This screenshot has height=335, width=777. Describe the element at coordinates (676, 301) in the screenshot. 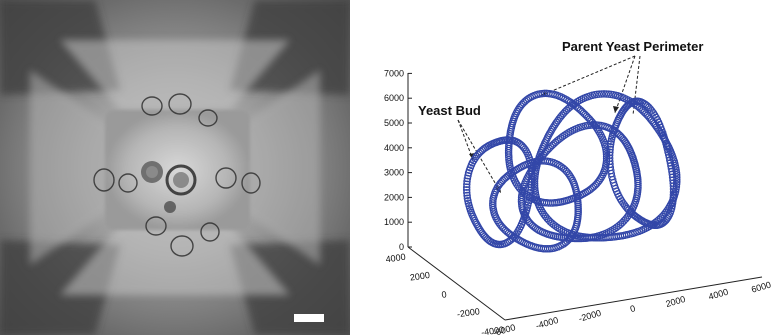

I see `x-tick-label: 2000` at that location.